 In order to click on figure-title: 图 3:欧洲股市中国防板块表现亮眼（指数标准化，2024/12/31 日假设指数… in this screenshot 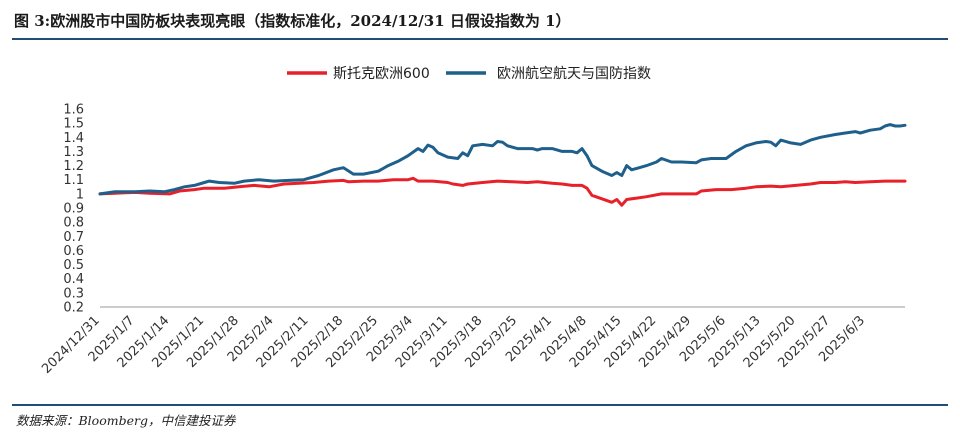, I will do `click(292, 21)`.